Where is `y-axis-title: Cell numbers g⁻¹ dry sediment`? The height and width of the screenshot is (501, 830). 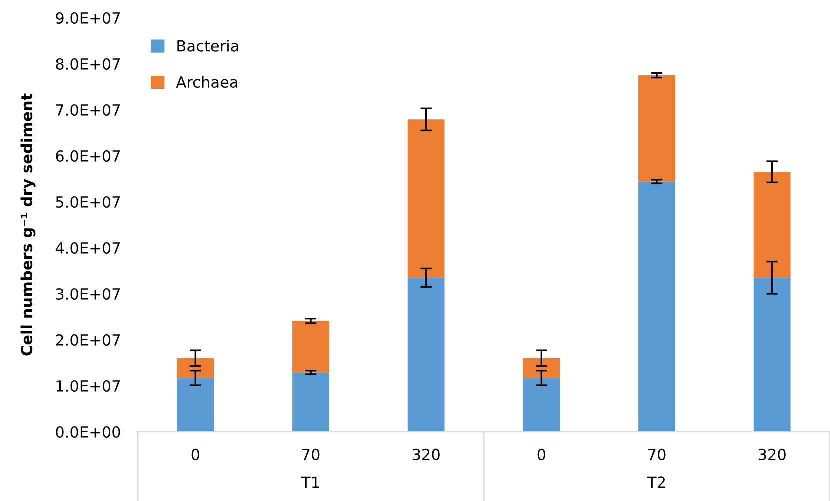 y-axis-title: Cell numbers g⁻¹ dry sediment is located at coordinates (28, 225).